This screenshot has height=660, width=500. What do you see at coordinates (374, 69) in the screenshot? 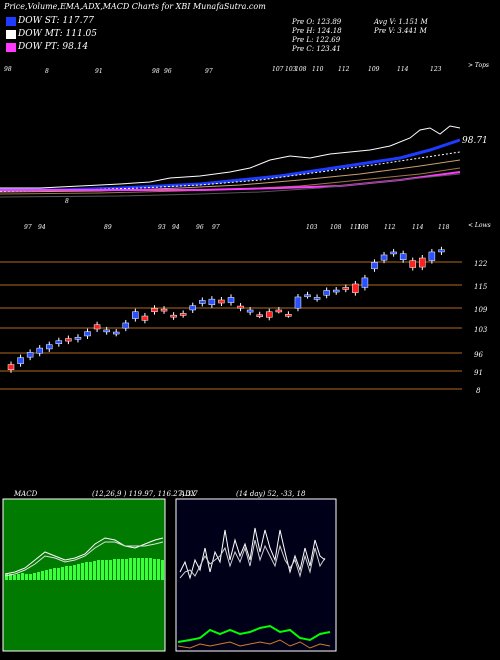
I see `ema-top-number: 109` at bounding box center [374, 69].